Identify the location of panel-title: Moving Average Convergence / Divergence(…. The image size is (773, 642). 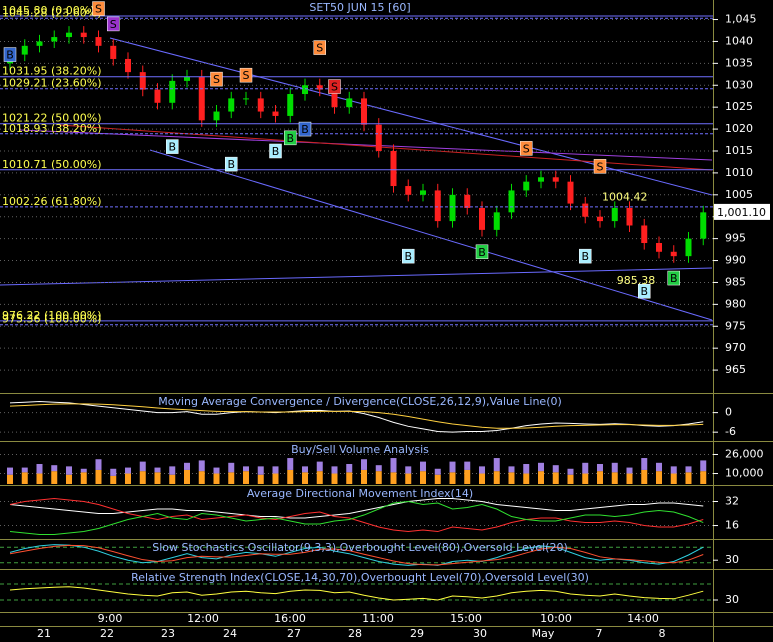
(360, 401).